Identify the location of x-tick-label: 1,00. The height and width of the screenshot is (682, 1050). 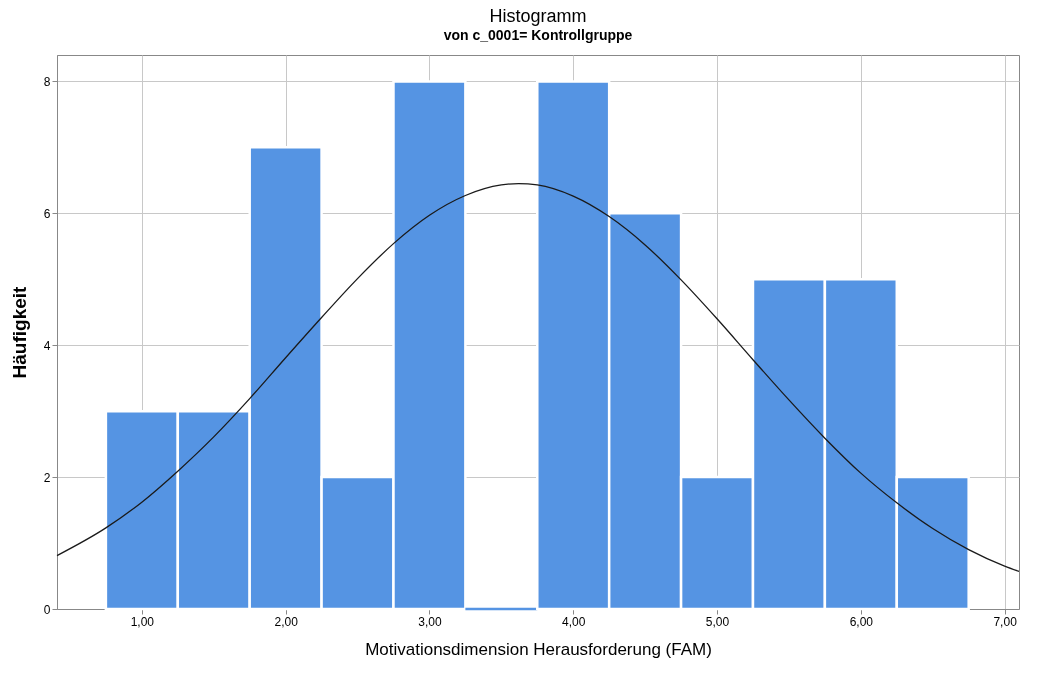
(142, 621).